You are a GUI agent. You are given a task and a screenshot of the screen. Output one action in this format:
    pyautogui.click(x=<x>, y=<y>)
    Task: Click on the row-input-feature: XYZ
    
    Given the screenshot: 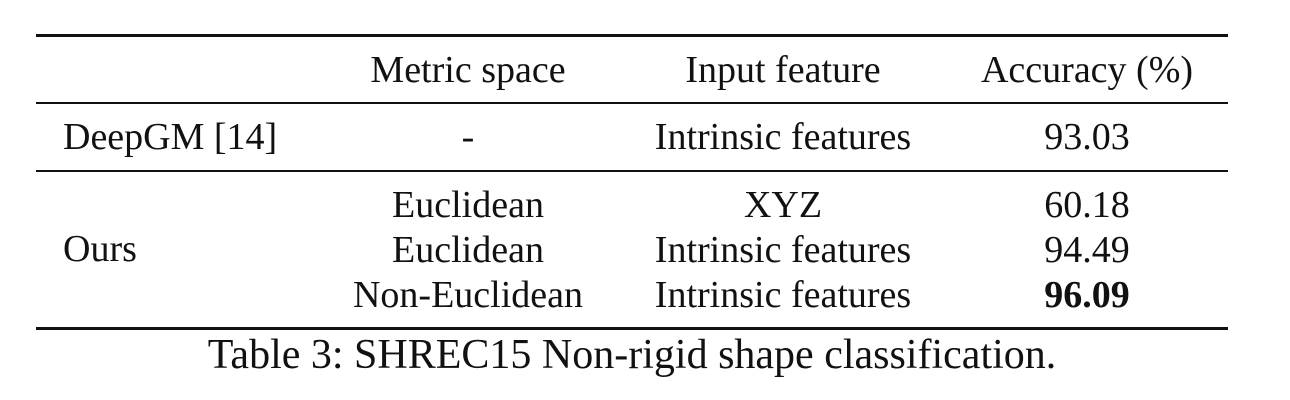 What is the action you would take?
    pyautogui.click(x=783, y=205)
    